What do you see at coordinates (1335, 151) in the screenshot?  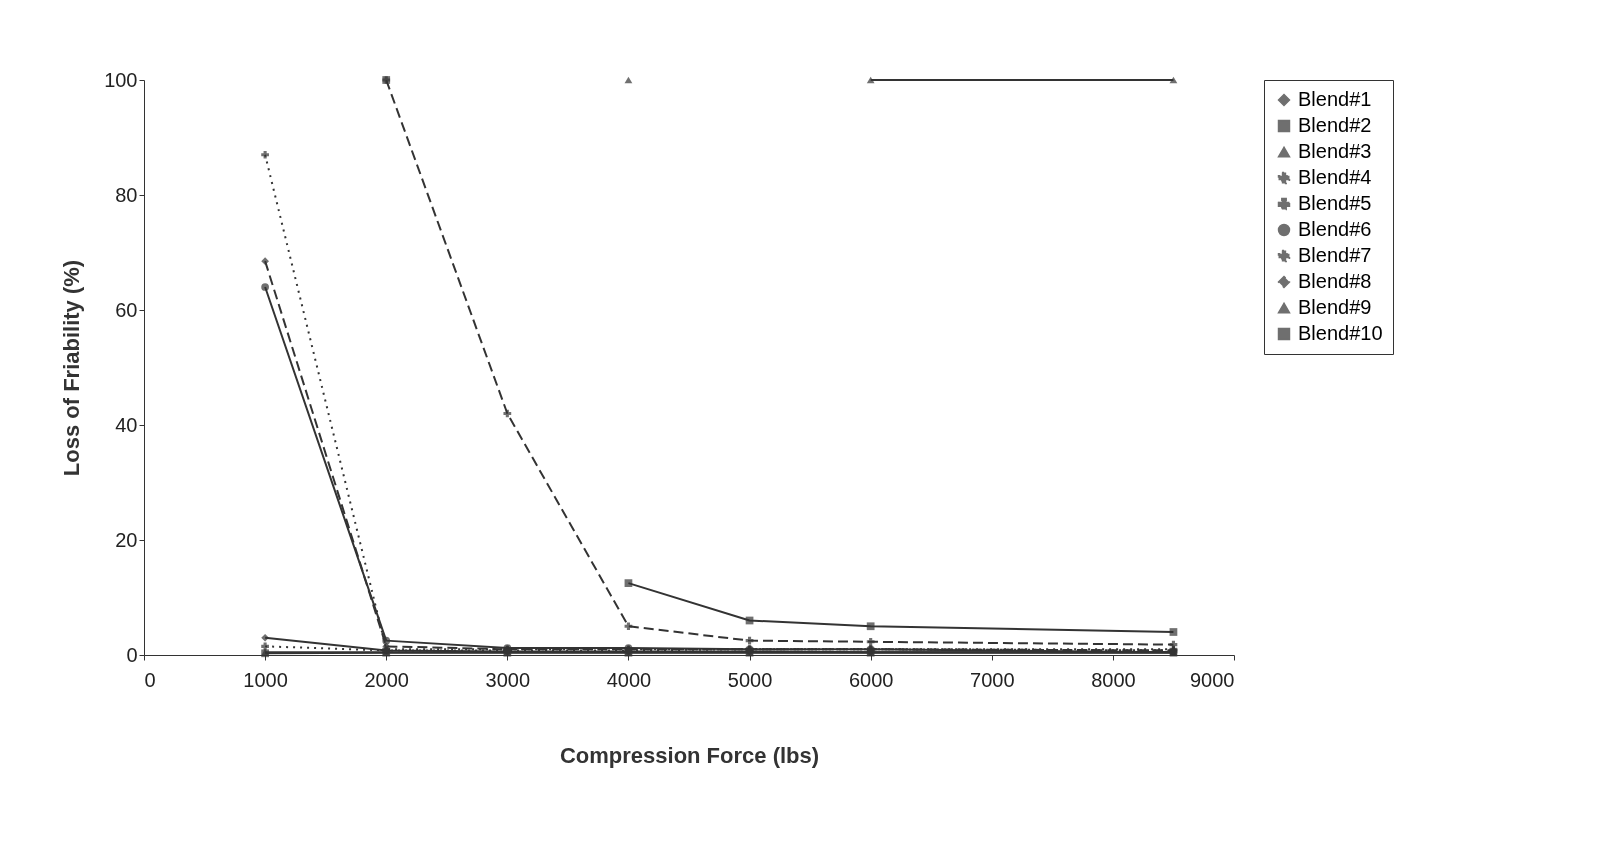 I see `legend-label: Blend#3` at bounding box center [1335, 151].